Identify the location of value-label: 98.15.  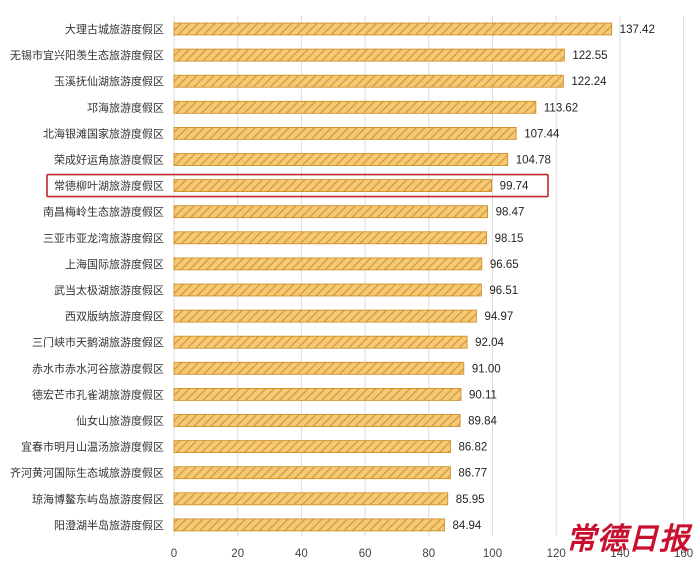
(509, 239).